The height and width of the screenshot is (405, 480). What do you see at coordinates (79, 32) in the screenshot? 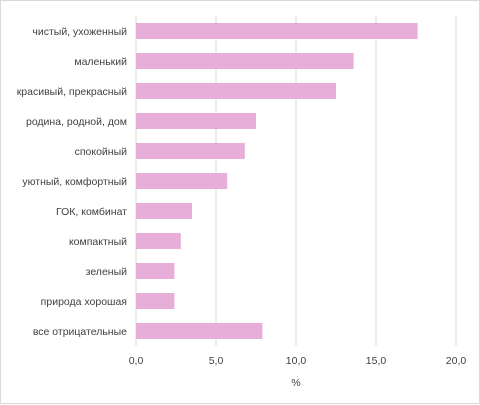
I see `category-label: чистый, ухоженный` at bounding box center [79, 32].